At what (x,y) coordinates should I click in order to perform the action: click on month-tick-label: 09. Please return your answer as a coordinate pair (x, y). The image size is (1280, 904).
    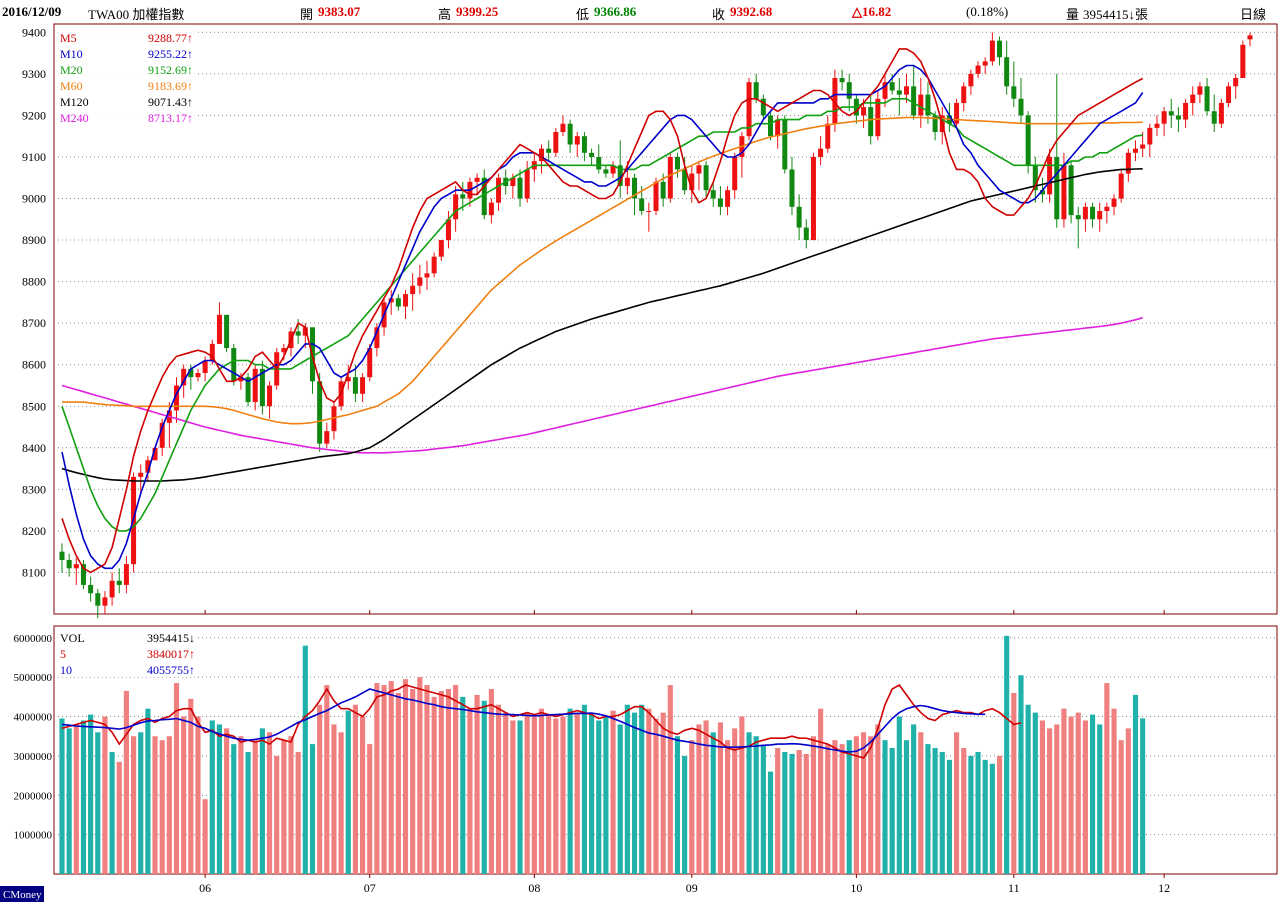
    Looking at the image, I should click on (692, 888).